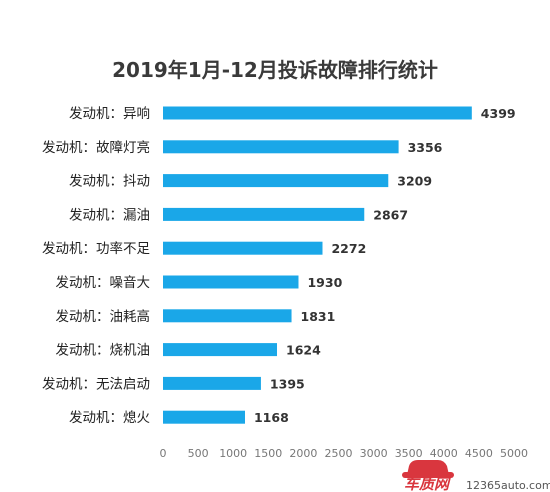 This screenshot has height=492, width=550. Describe the element at coordinates (96, 248) in the screenshot. I see `category-label: 发动机：功率不足` at that location.